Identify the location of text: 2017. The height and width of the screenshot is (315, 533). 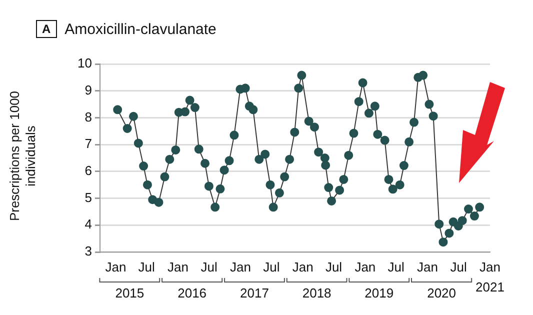
(254, 293).